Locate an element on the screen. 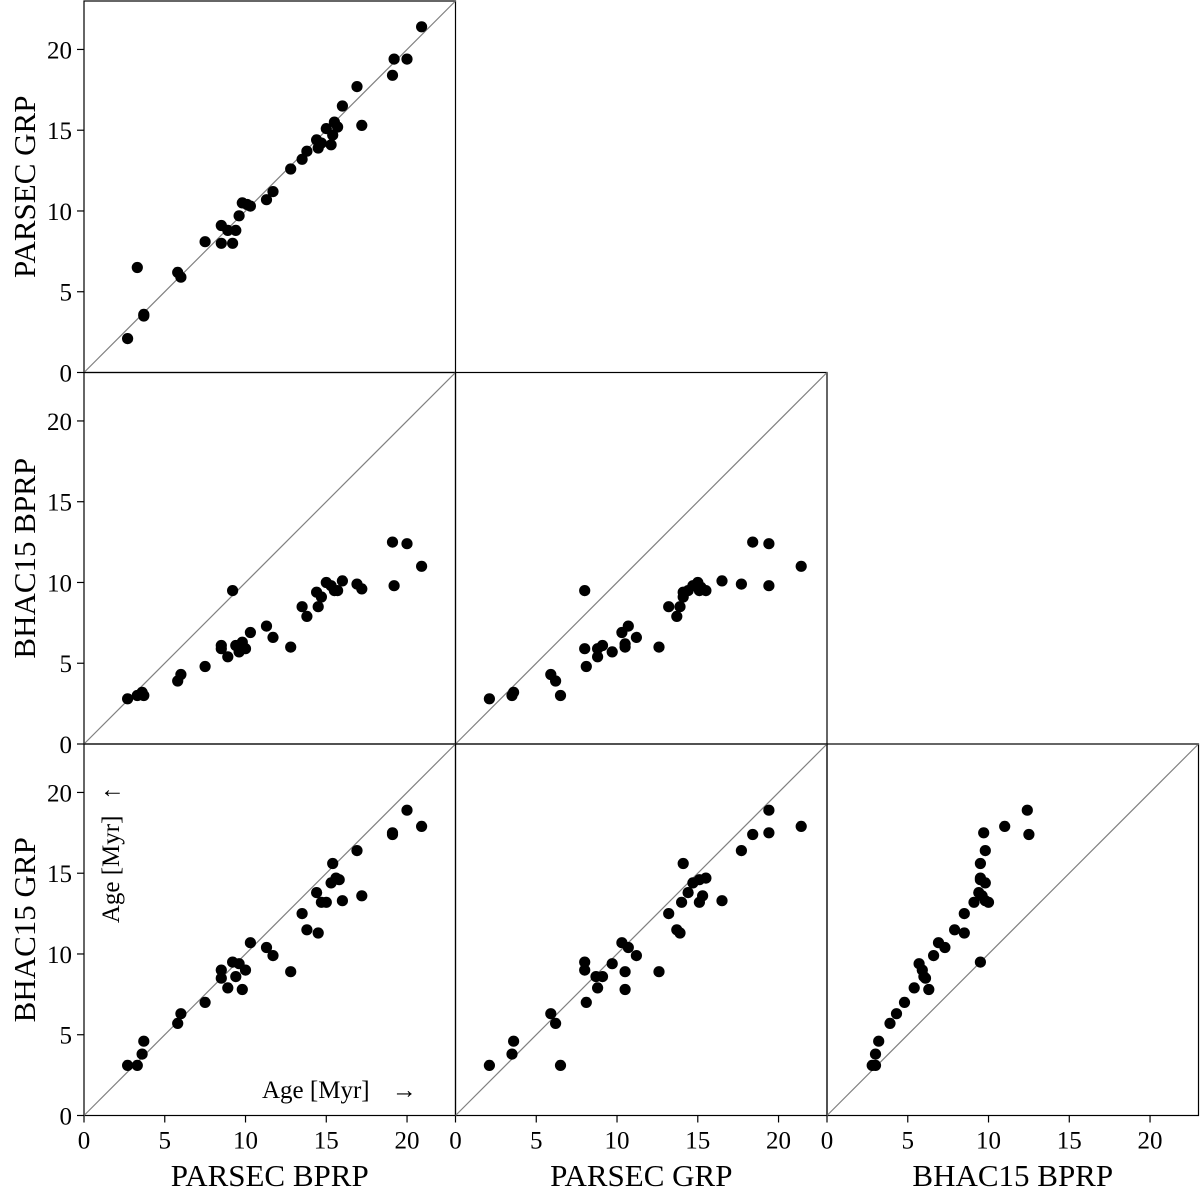 The image size is (1200, 1188). panel-bhac15-bprp-vs-parsec-grp is located at coordinates (641, 558).